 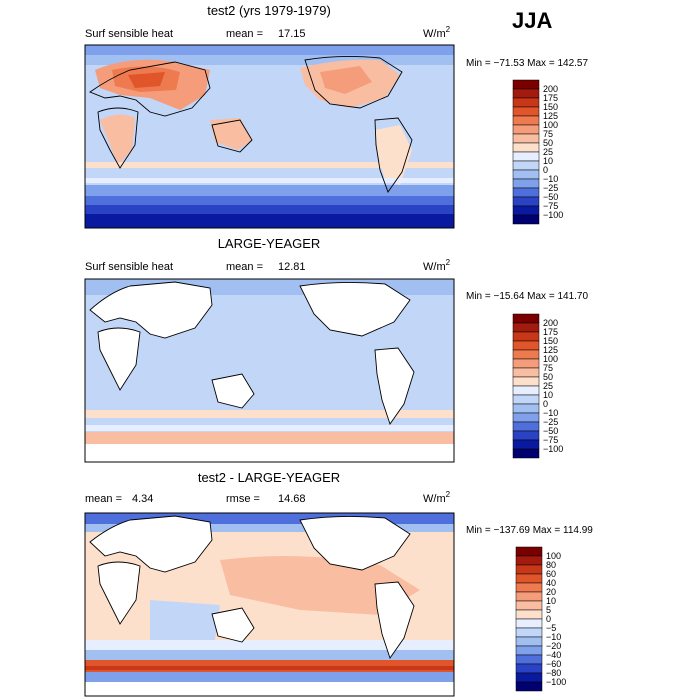 What do you see at coordinates (550, 323) in the screenshot?
I see `colorbar-tick-label: 200` at bounding box center [550, 323].